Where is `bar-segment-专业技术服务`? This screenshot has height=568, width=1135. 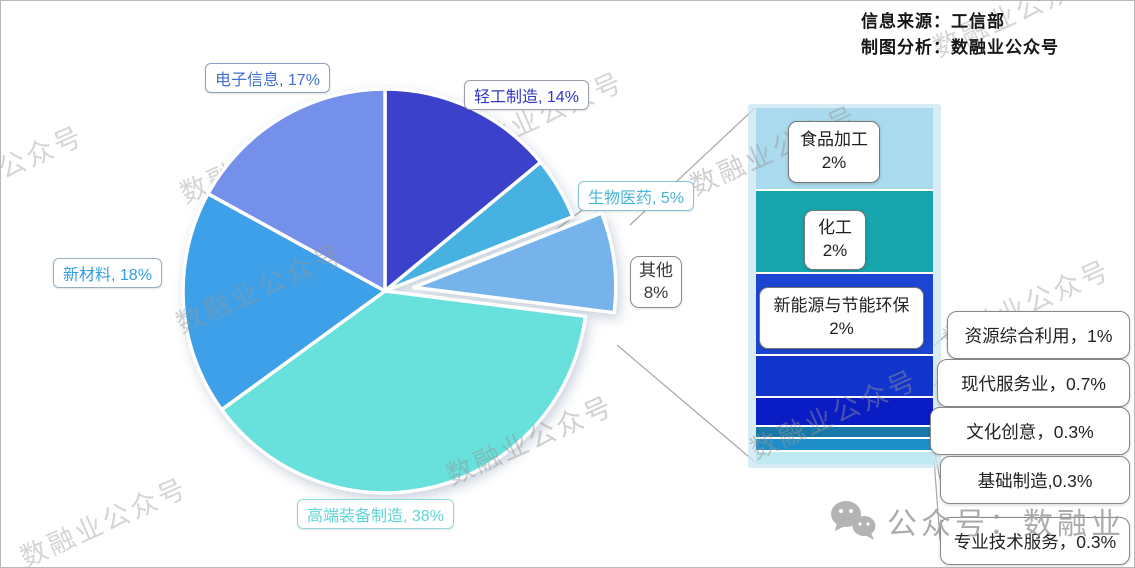
bar-segment-专业技术服务 is located at coordinates (844, 457).